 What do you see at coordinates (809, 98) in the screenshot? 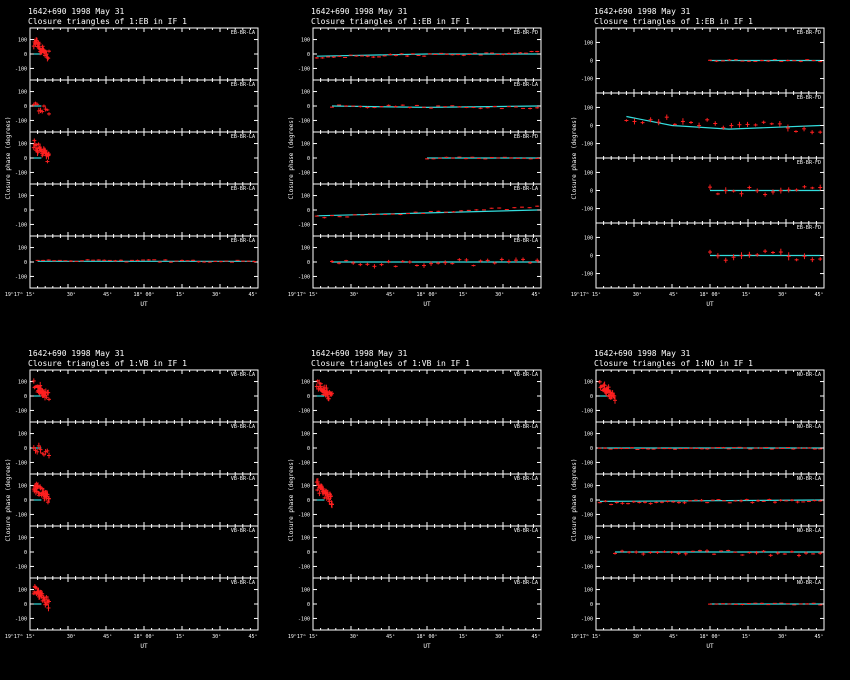
I see `panel-label: EB-BR-FD` at bounding box center [809, 98].